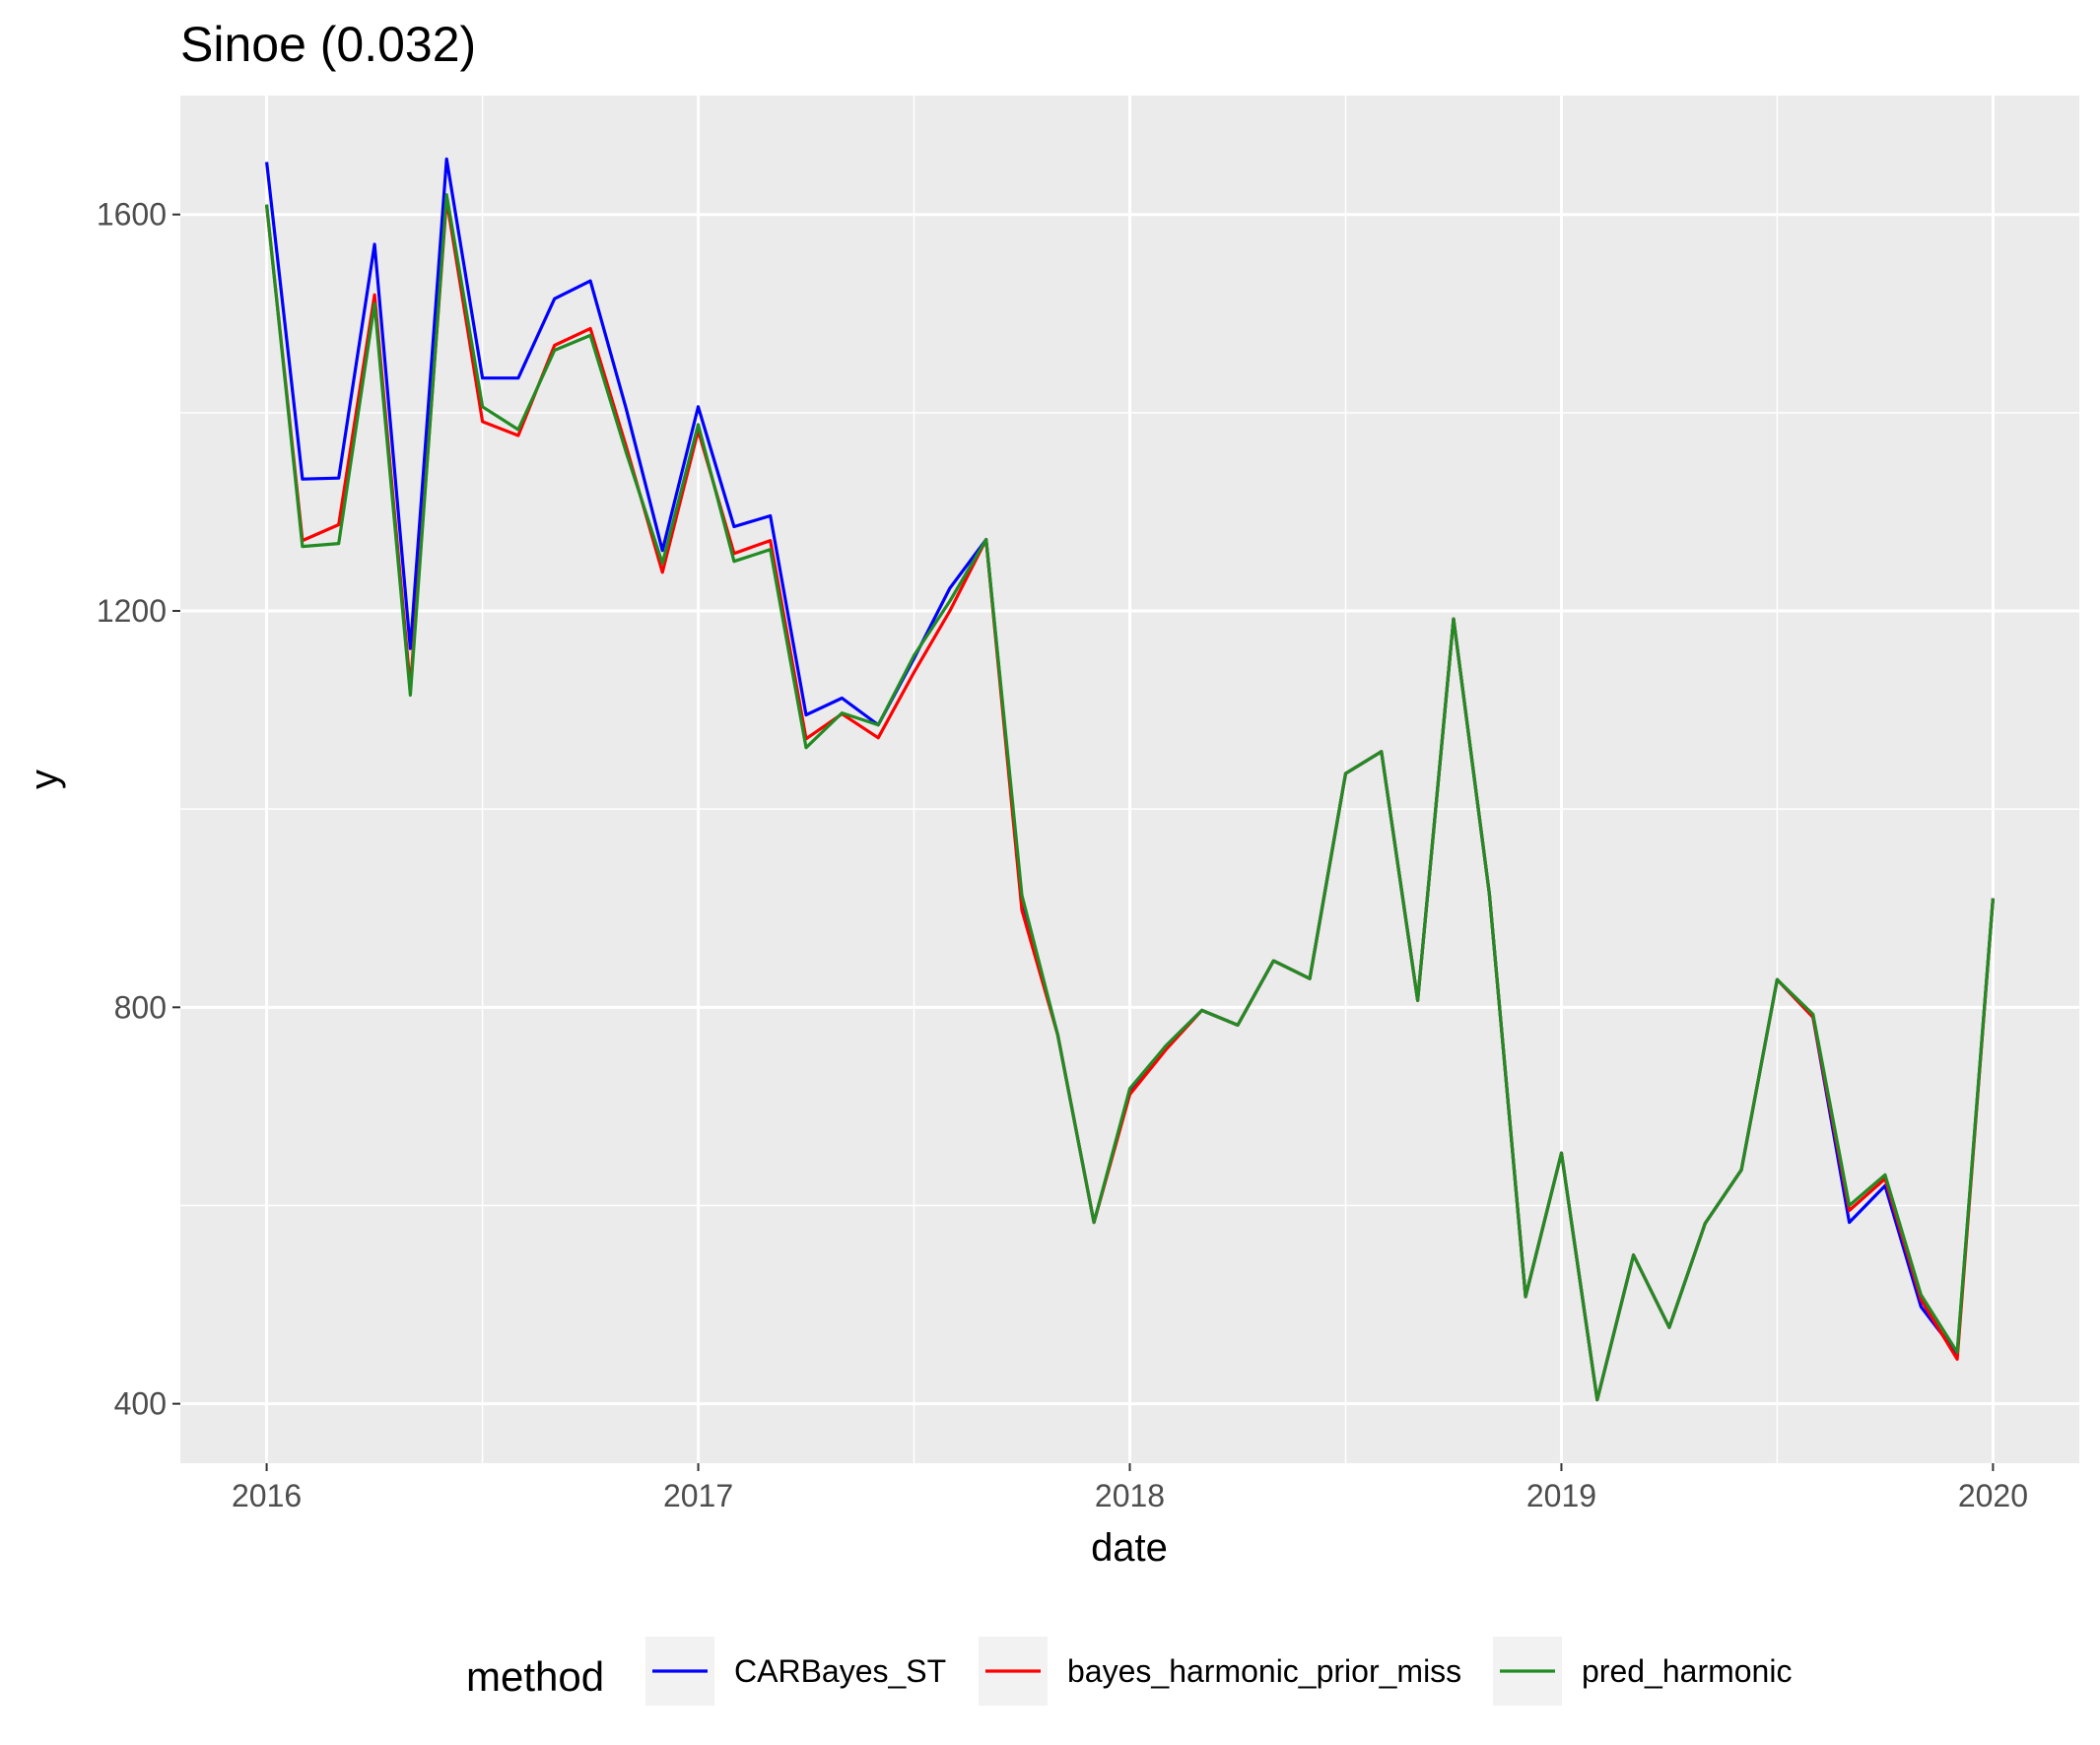  I want to click on x-tick-label: 2020, so click(1993, 1496).